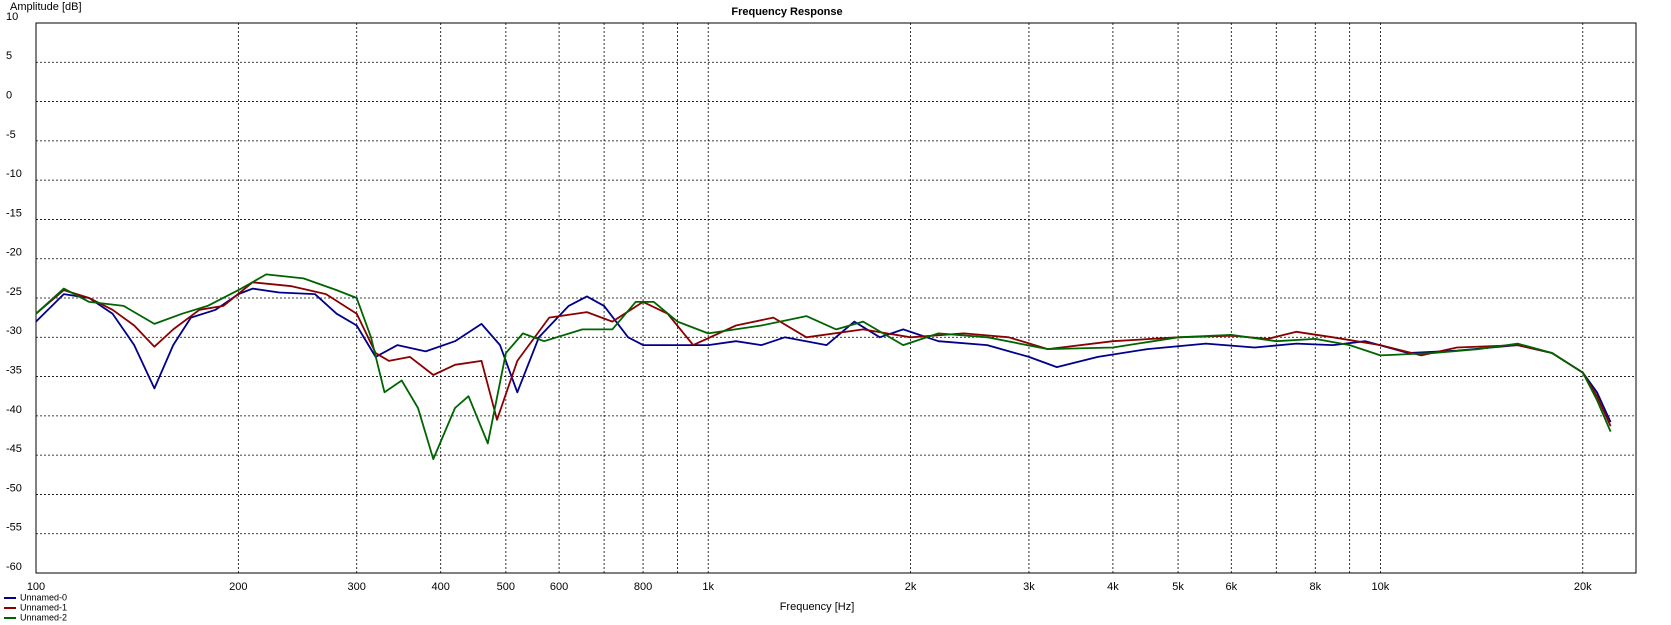 This screenshot has width=1671, height=625. Describe the element at coordinates (643, 587) in the screenshot. I see `x-tick-label: 800` at that location.